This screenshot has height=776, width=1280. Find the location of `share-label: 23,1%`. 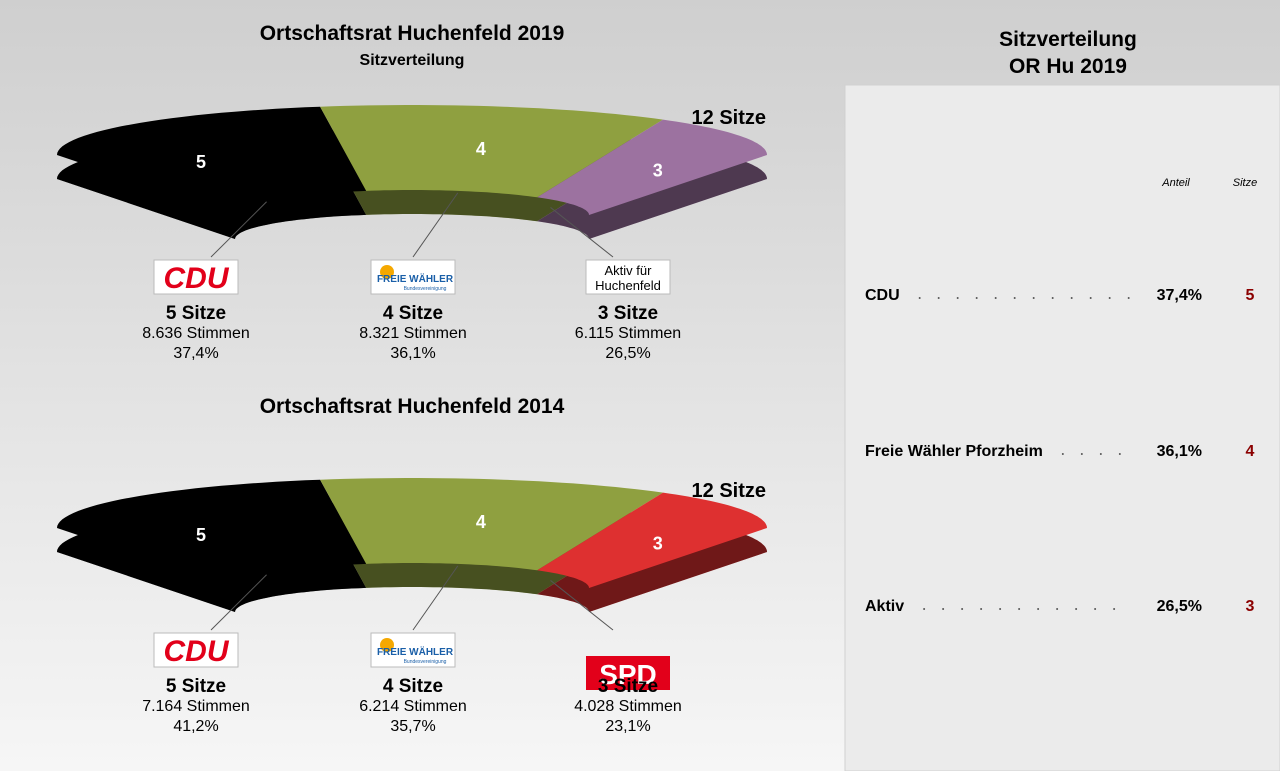

share-label: 23,1% is located at coordinates (627, 726).